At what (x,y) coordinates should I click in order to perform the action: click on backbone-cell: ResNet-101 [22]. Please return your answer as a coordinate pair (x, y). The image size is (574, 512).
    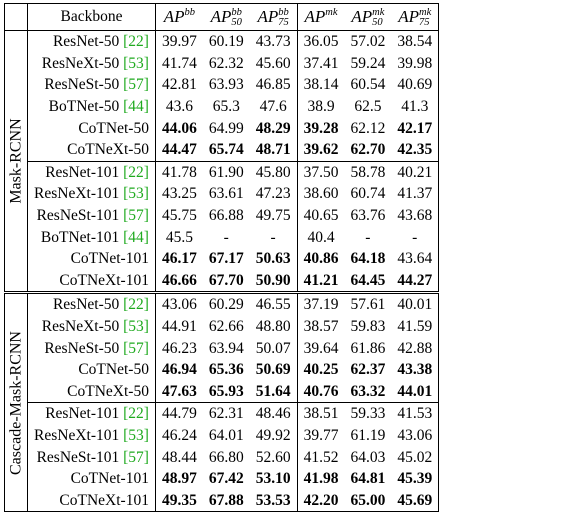
    Looking at the image, I should click on (91, 172).